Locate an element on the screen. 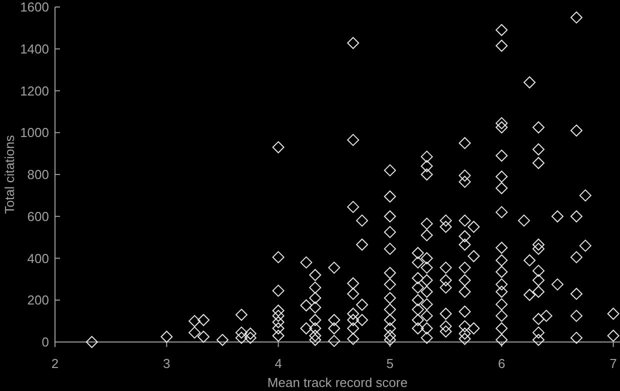  y-tick-label: 1000 is located at coordinates (34, 132).